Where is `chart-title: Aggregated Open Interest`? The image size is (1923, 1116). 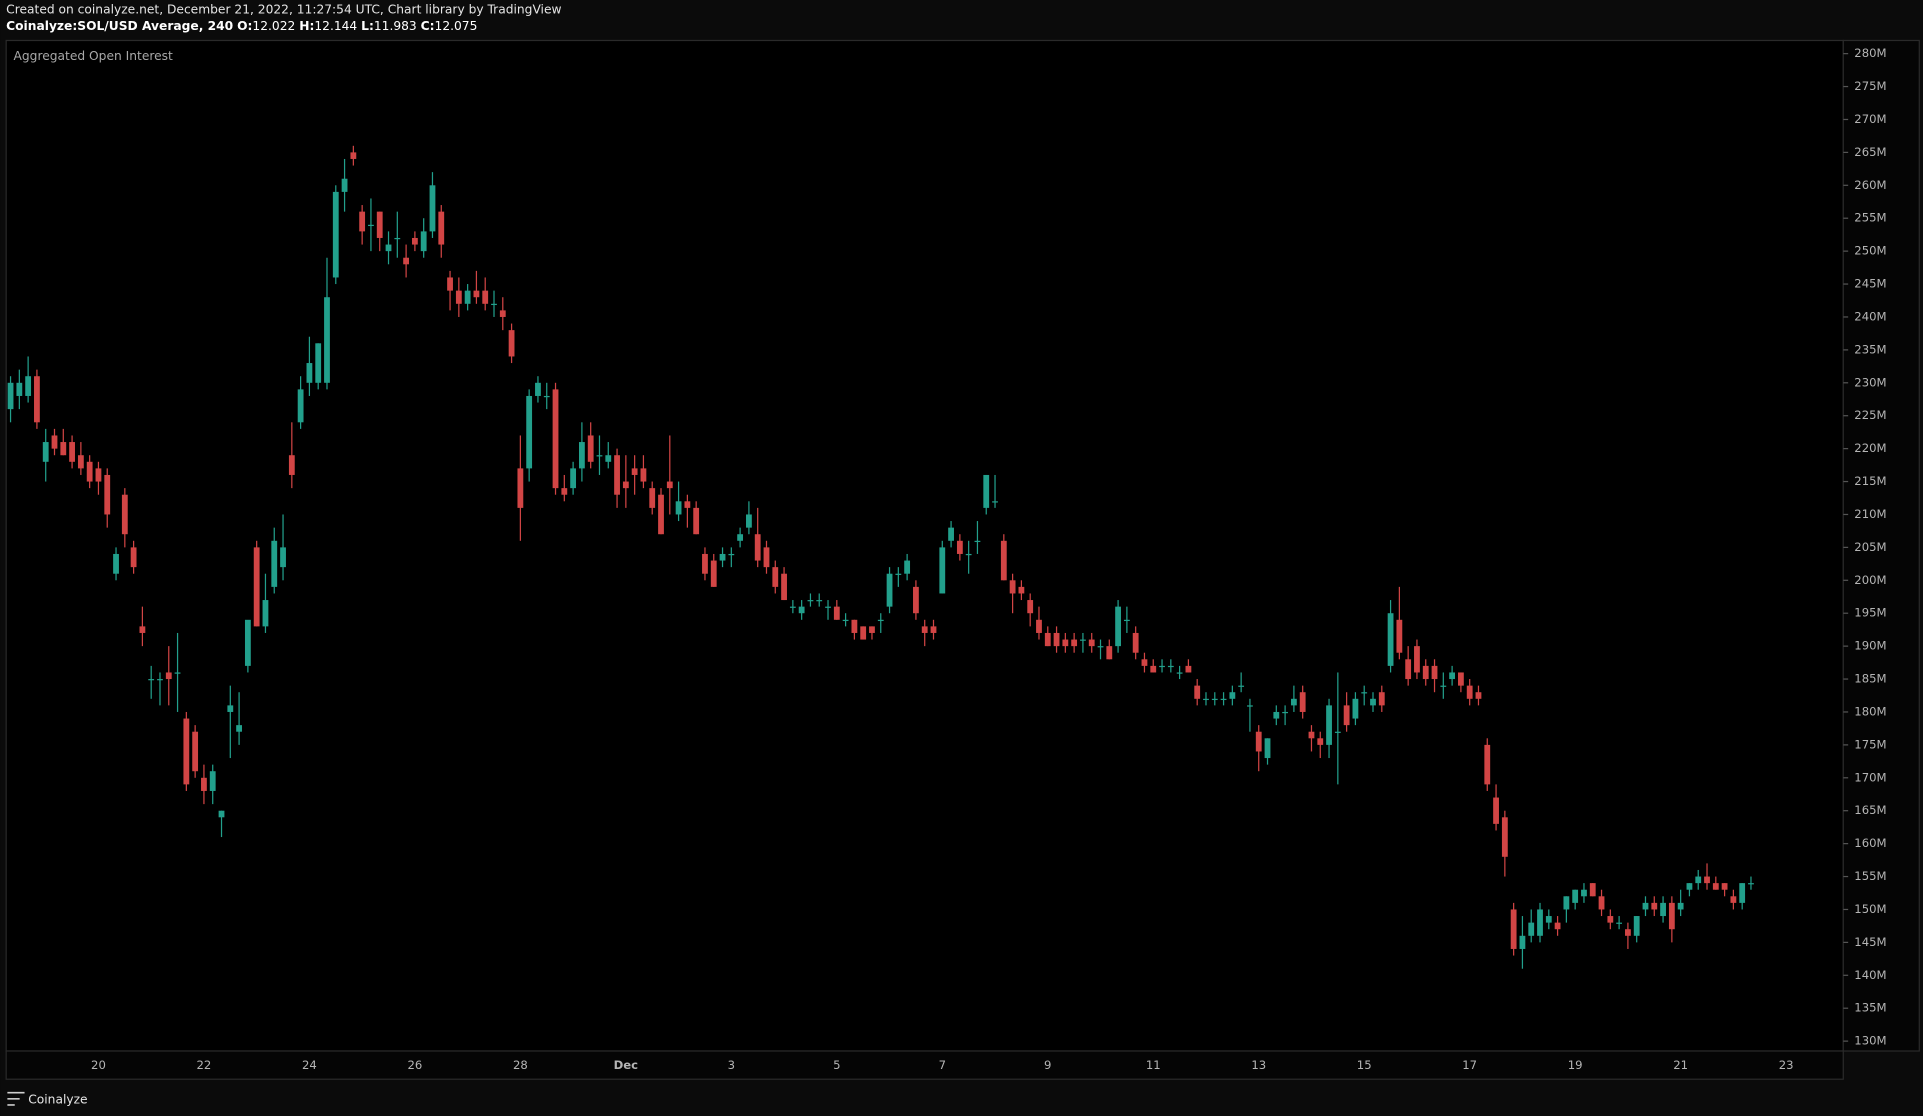
chart-title: Aggregated Open Interest is located at coordinates (94, 56).